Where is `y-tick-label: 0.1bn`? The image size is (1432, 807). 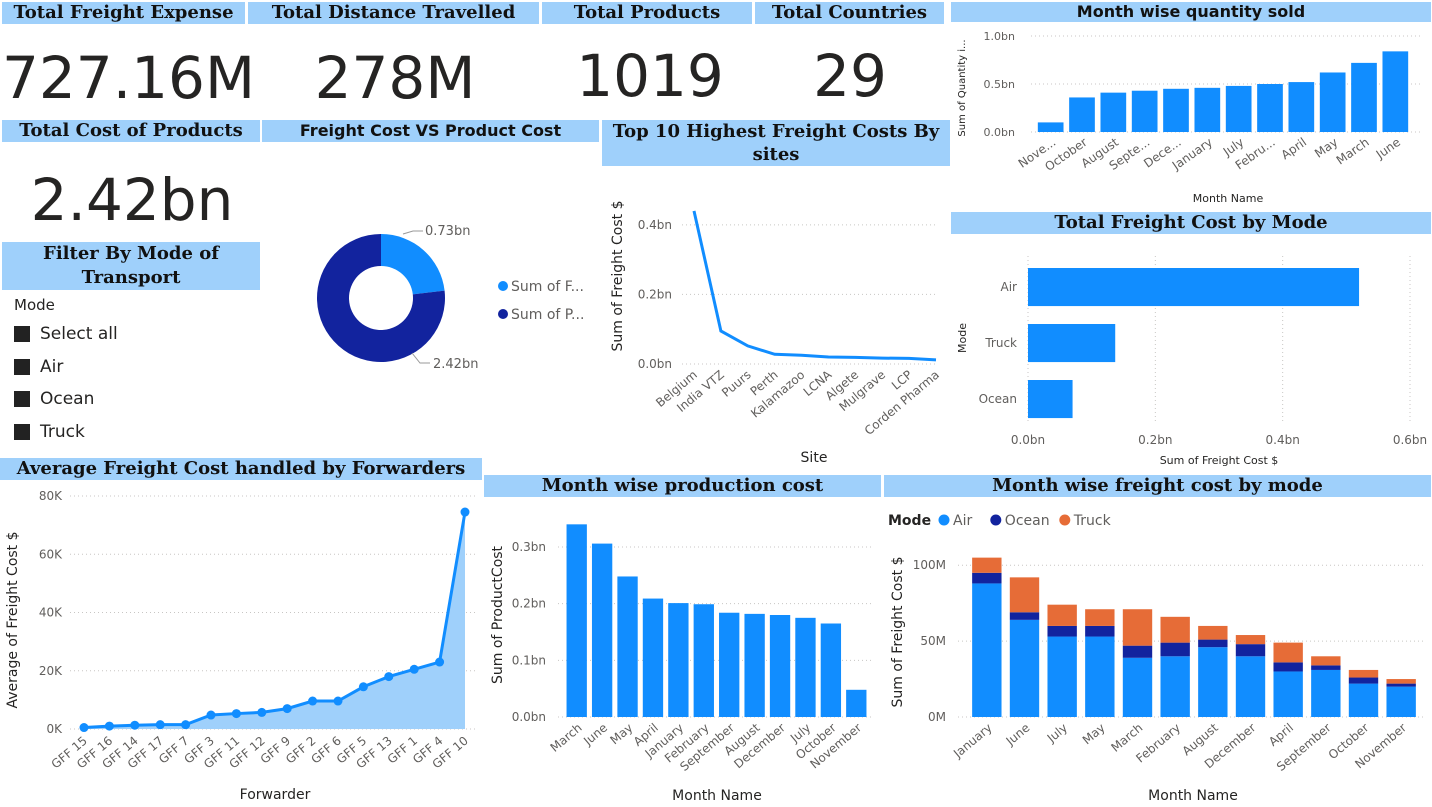
y-tick-label: 0.1bn is located at coordinates (529, 660).